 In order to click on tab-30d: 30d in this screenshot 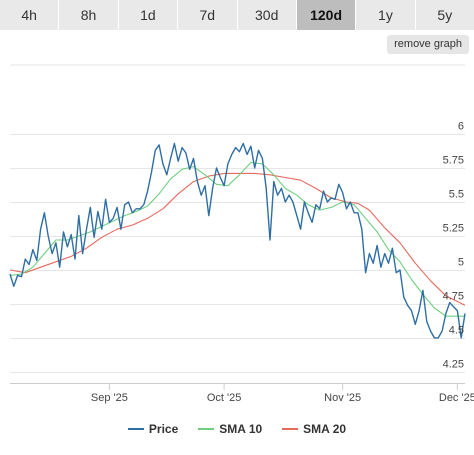, I will do `click(266, 15)`.